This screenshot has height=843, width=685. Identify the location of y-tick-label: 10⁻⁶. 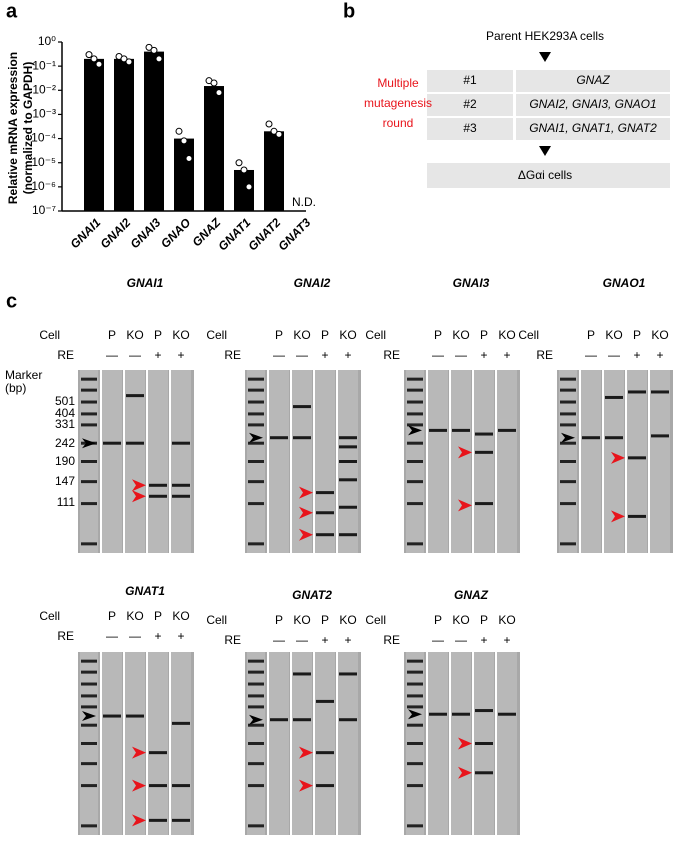
(43, 186).